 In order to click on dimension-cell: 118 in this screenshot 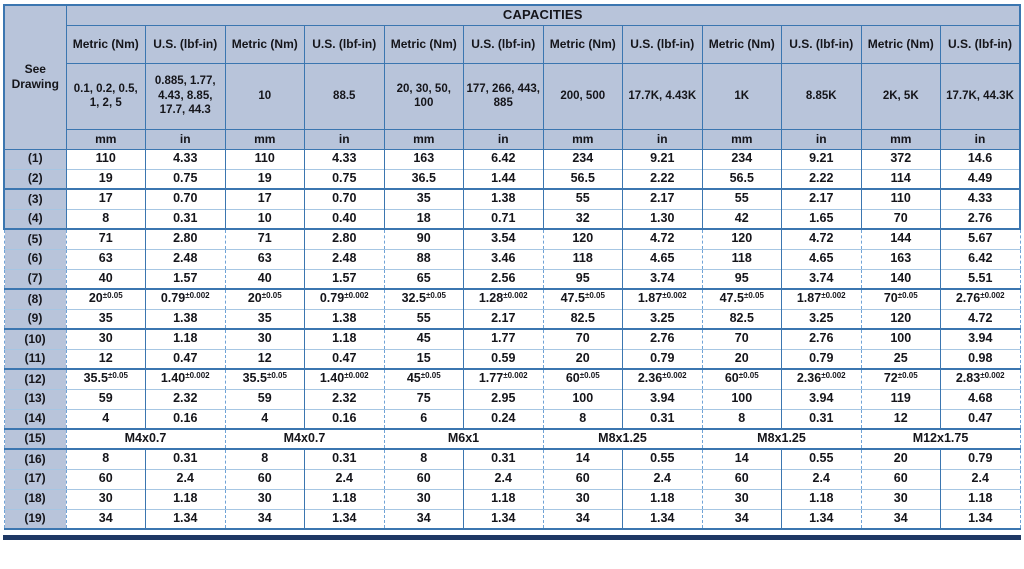, I will do `click(582, 258)`.